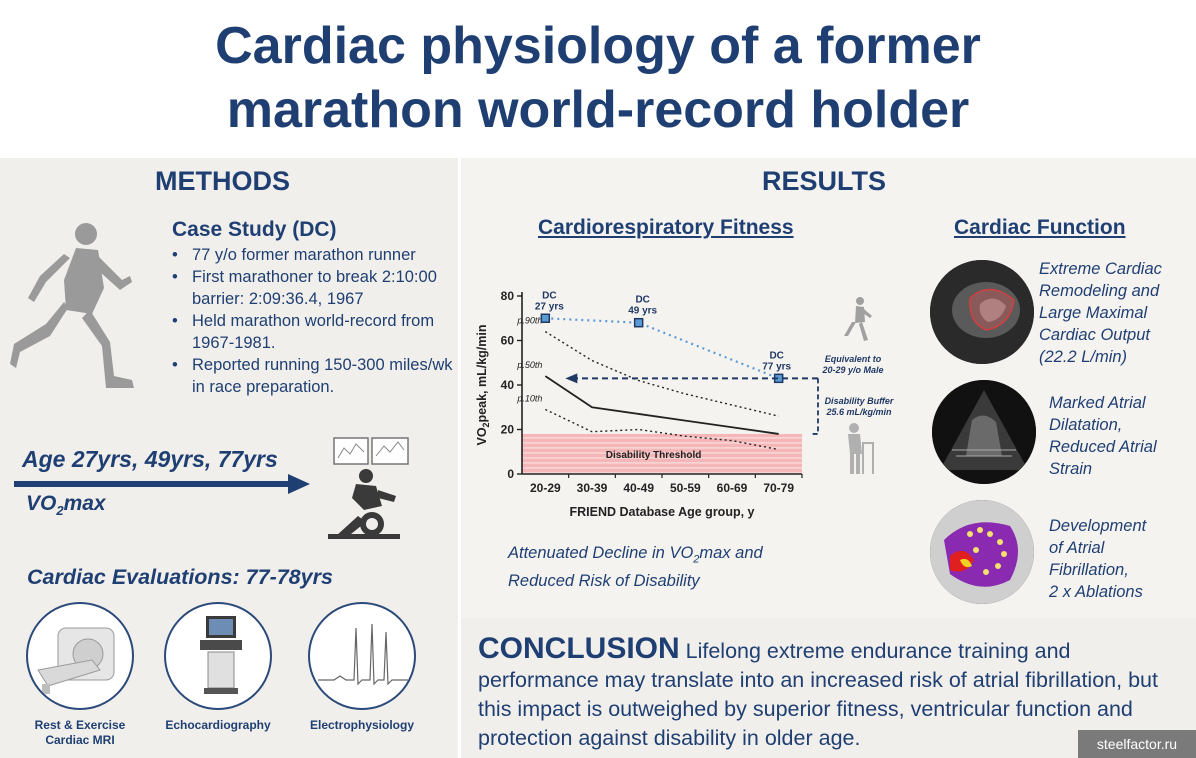 Image resolution: width=1196 pixels, height=758 pixels. What do you see at coordinates (815, 406) in the screenshot?
I see `disability-buffer-bracket` at bounding box center [815, 406].